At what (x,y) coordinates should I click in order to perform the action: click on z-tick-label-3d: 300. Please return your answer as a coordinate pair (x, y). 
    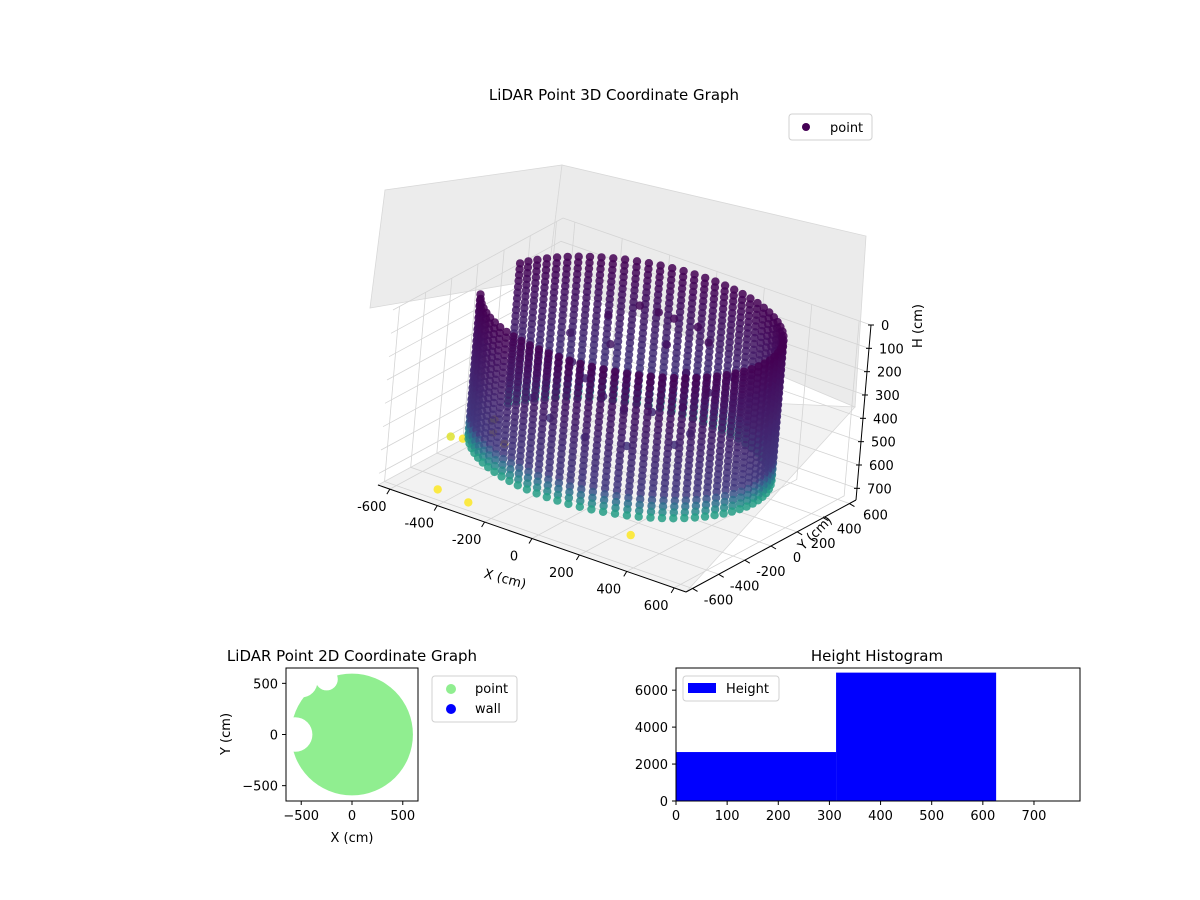
    Looking at the image, I should click on (887, 396).